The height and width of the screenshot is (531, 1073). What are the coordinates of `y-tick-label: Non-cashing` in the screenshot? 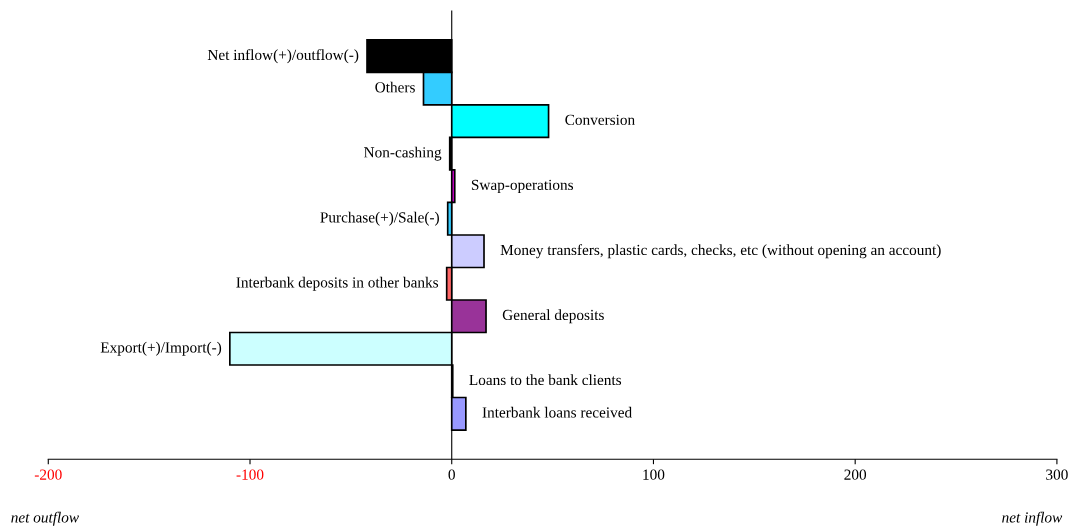 It's located at (403, 153).